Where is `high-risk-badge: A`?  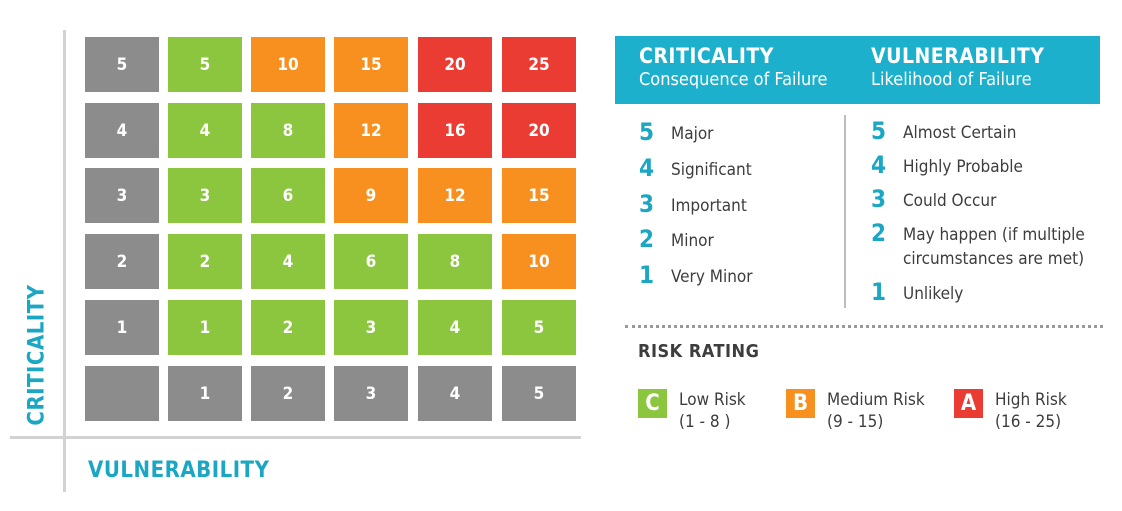 high-risk-badge: A is located at coordinates (968, 403).